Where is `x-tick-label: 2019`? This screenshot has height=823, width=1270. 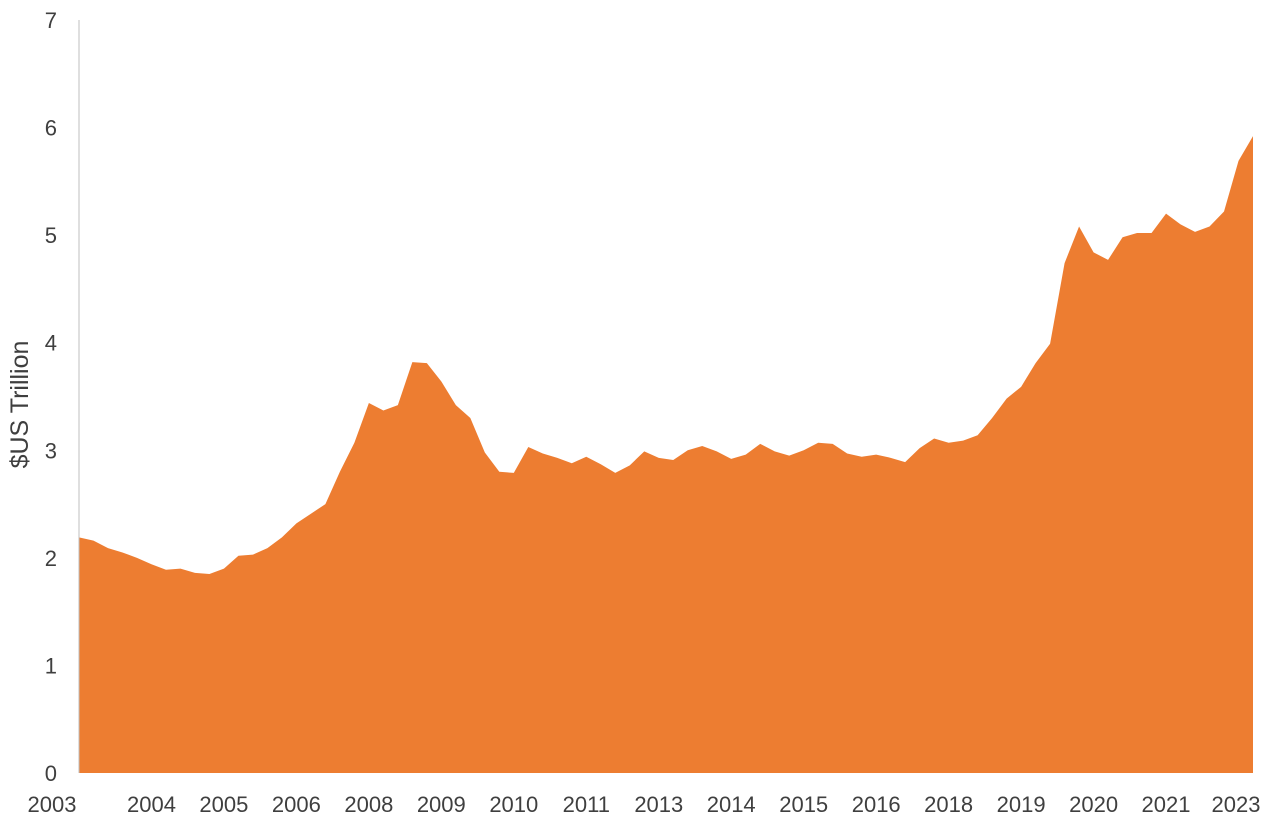
x-tick-label: 2019 is located at coordinates (1021, 804).